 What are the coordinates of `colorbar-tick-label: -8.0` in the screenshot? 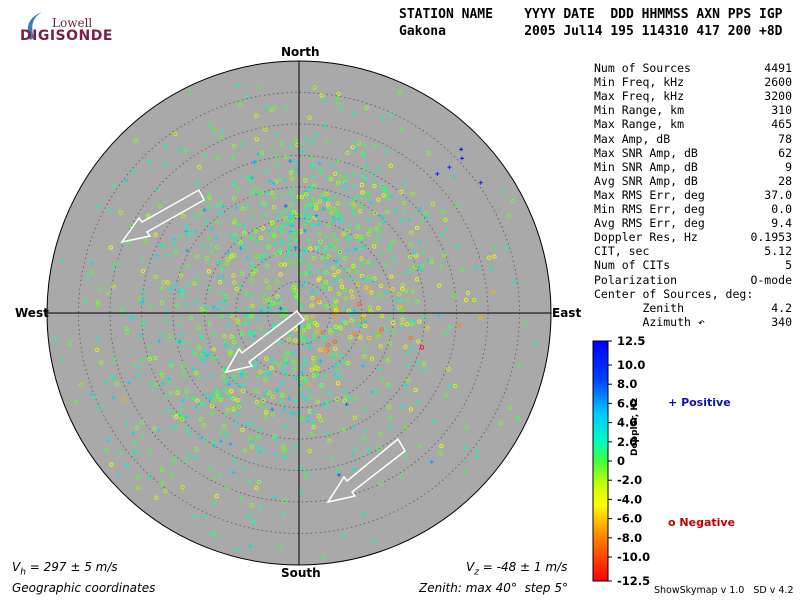 It's located at (629, 538).